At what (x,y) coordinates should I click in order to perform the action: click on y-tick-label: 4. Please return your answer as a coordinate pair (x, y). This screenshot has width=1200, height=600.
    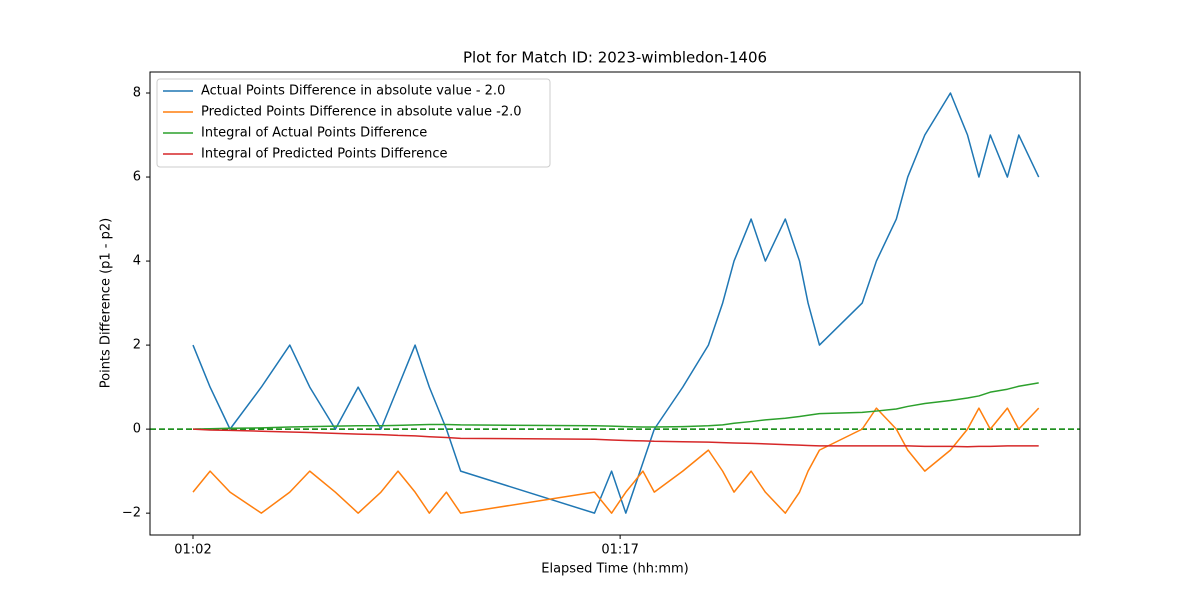
    Looking at the image, I should click on (137, 261).